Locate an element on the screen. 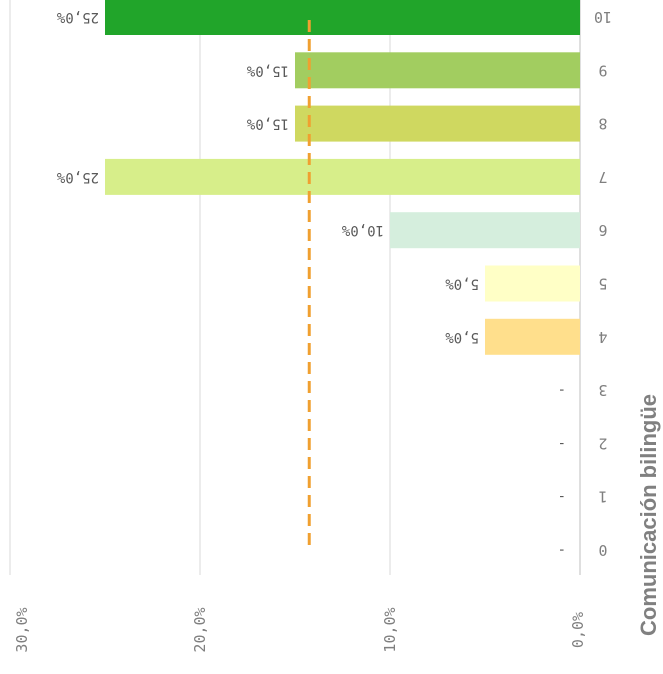 This screenshot has height=674, width=663. data-label-8: 15,0% is located at coordinates (267, 124).